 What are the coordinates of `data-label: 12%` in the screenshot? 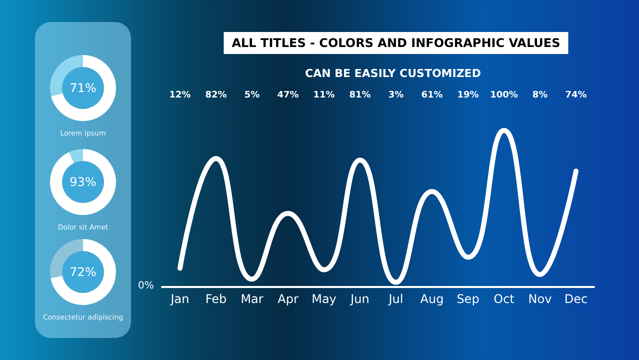 It's located at (180, 95).